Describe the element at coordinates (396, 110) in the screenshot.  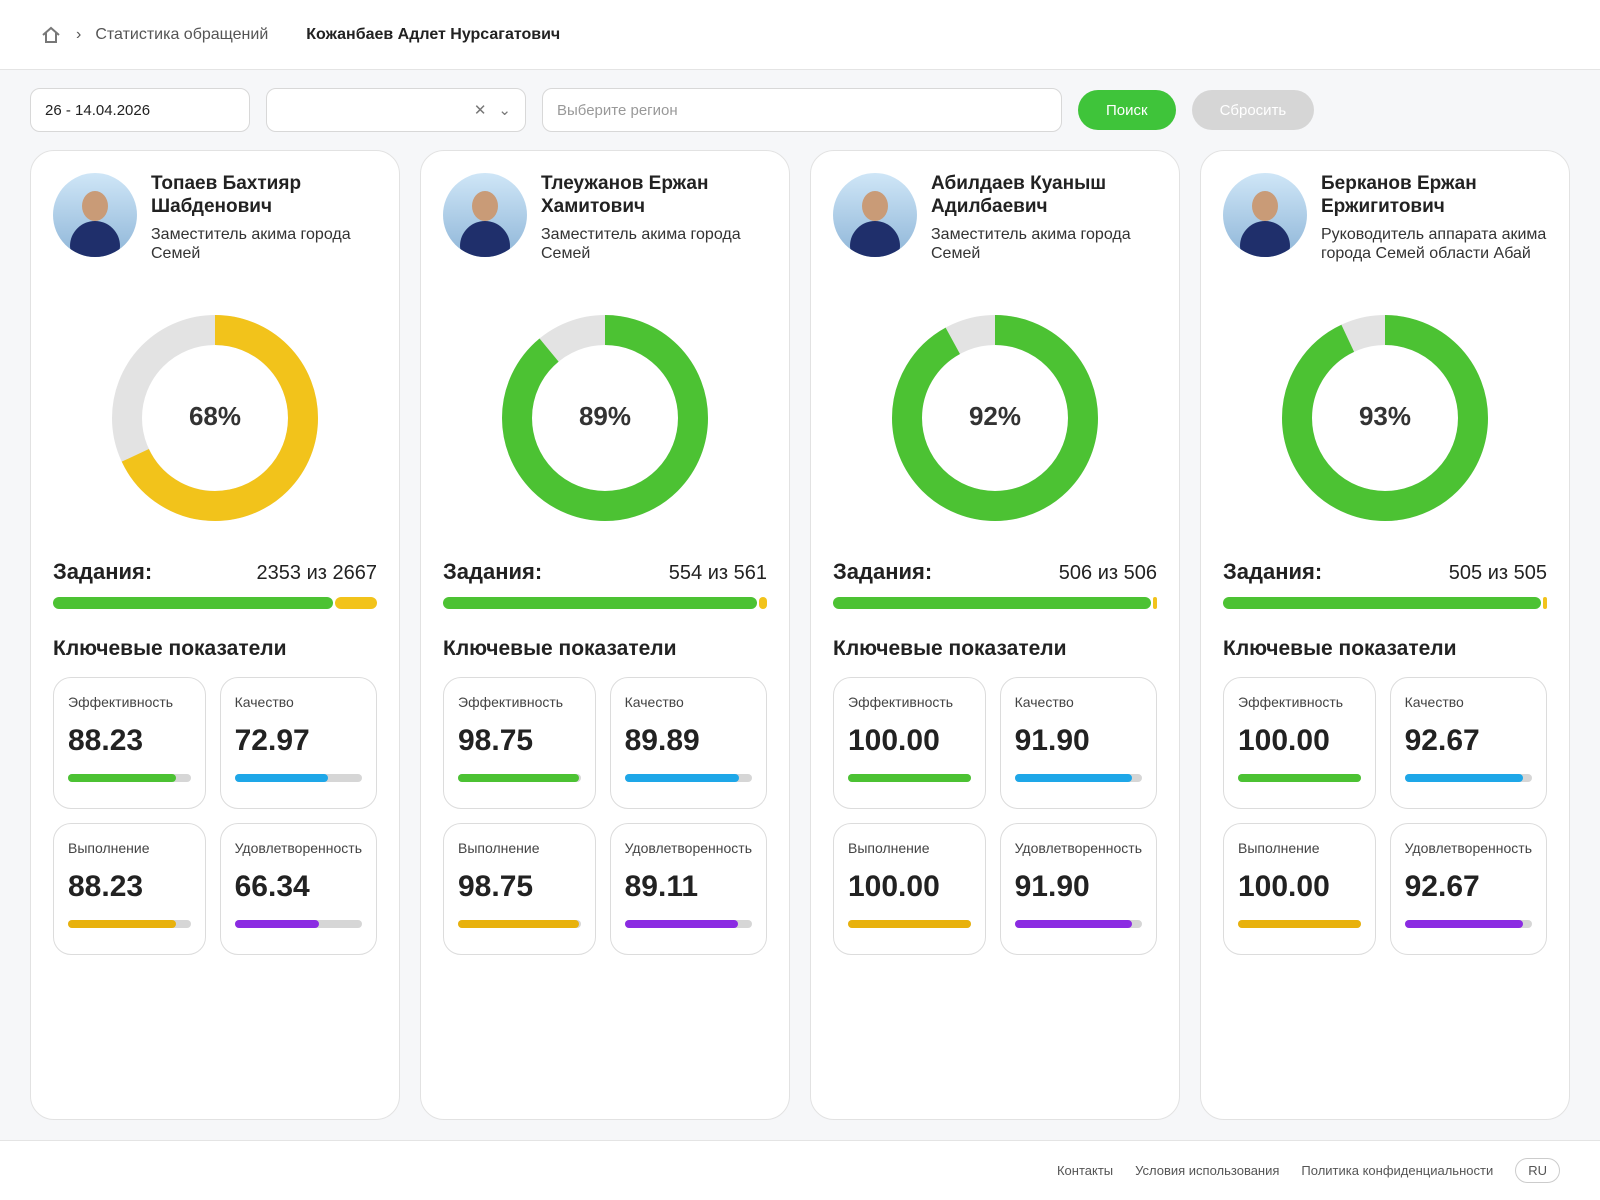
I see `select: ✕ ⌄` at that location.